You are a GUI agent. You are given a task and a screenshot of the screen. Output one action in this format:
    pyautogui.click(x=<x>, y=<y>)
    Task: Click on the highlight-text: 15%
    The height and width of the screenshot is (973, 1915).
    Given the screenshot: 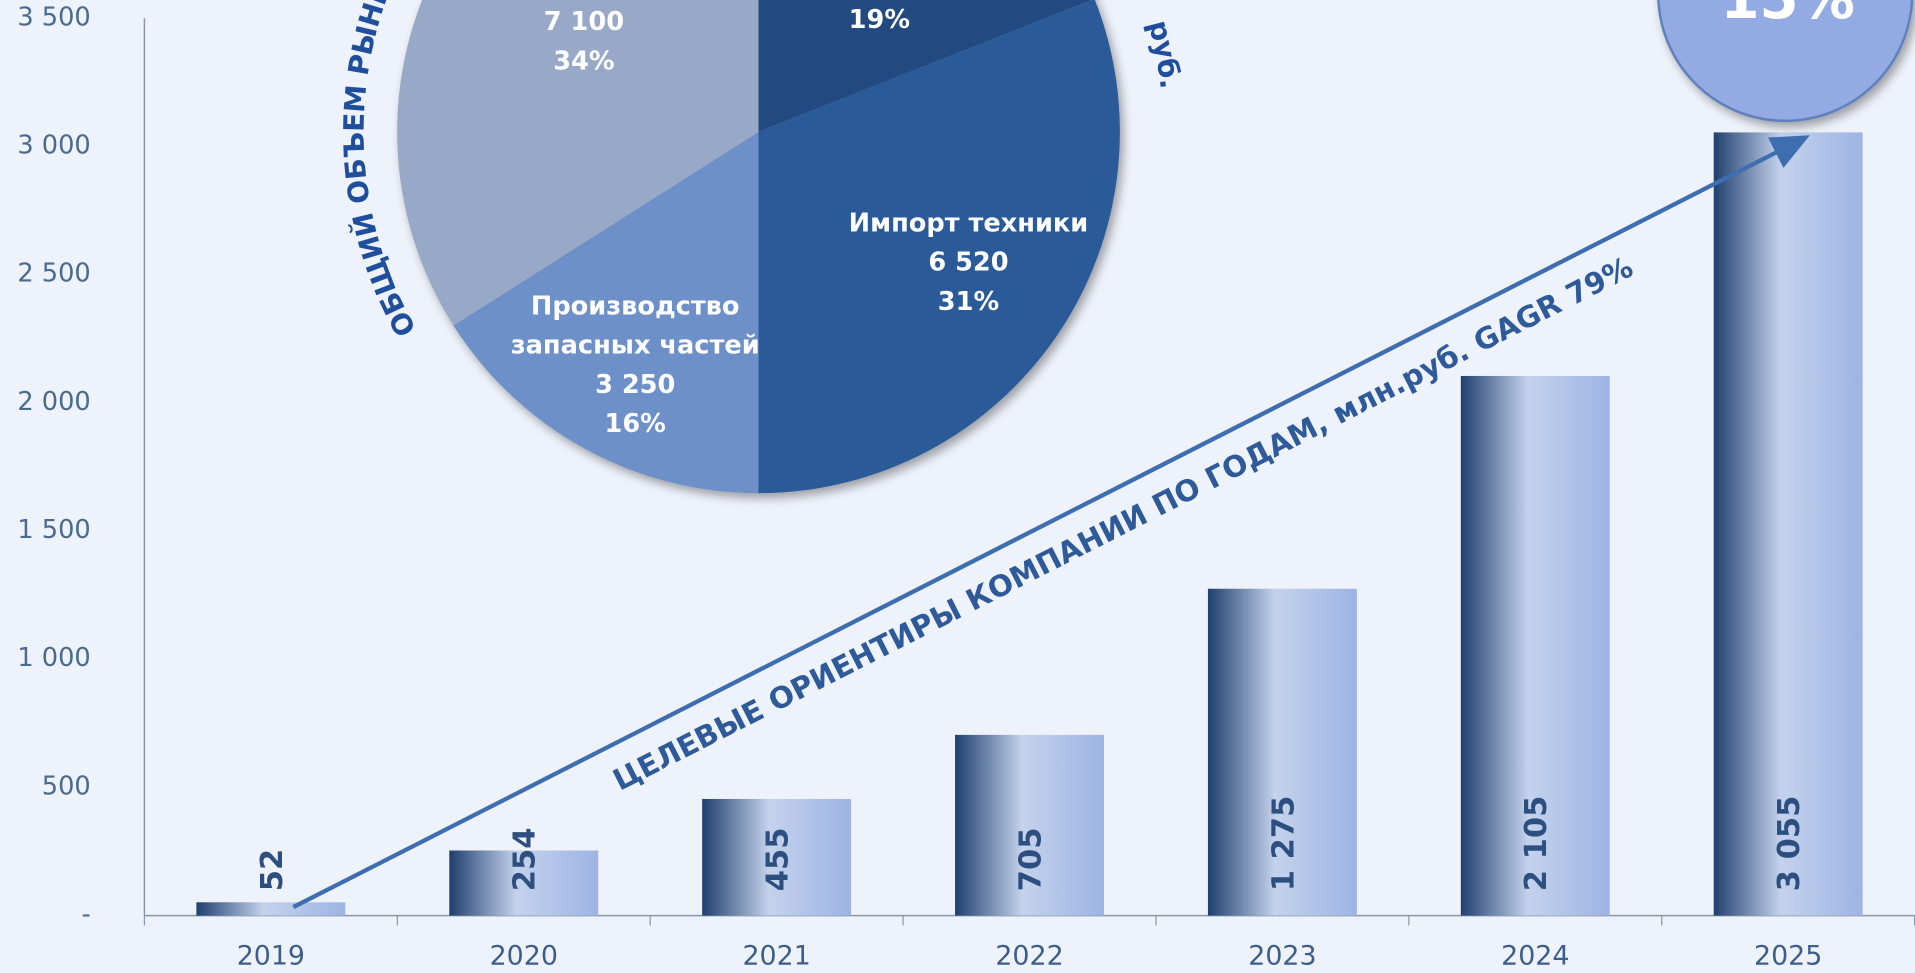 What is the action you would take?
    pyautogui.click(x=1787, y=16)
    